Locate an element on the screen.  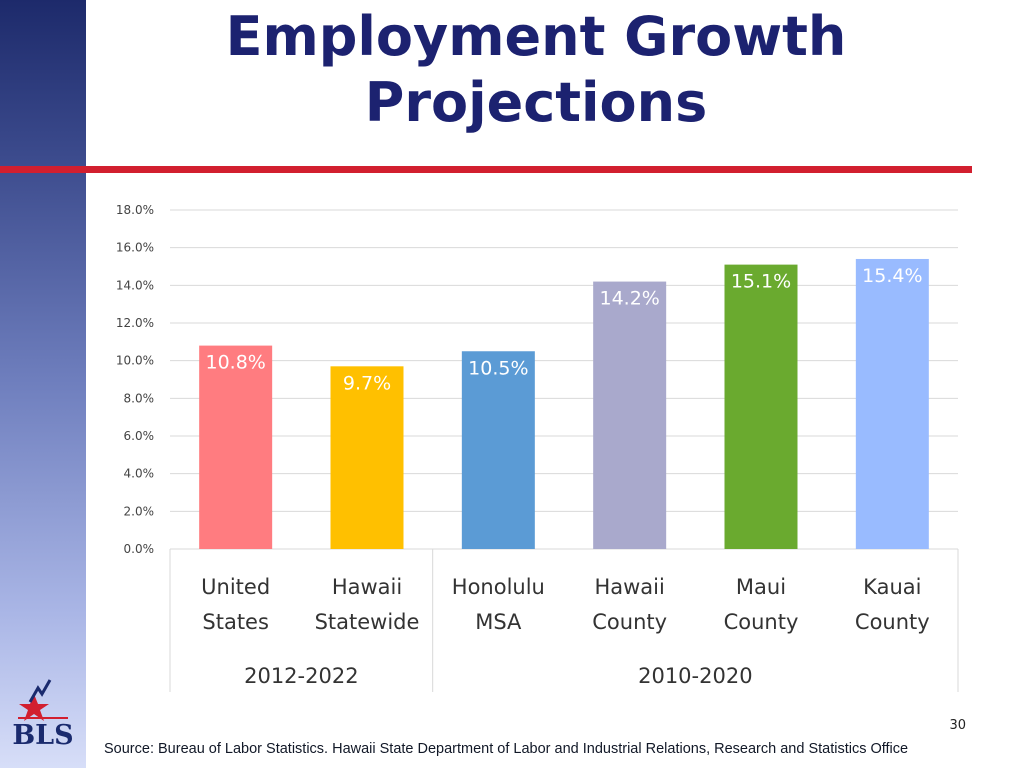
y-tick-label: 10.0% is located at coordinates (135, 361).